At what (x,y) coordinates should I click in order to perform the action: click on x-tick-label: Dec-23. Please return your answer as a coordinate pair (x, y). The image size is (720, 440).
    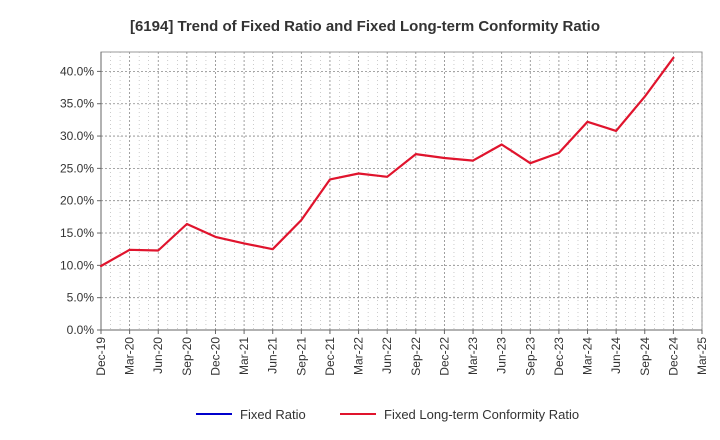
    Looking at the image, I should click on (559, 356).